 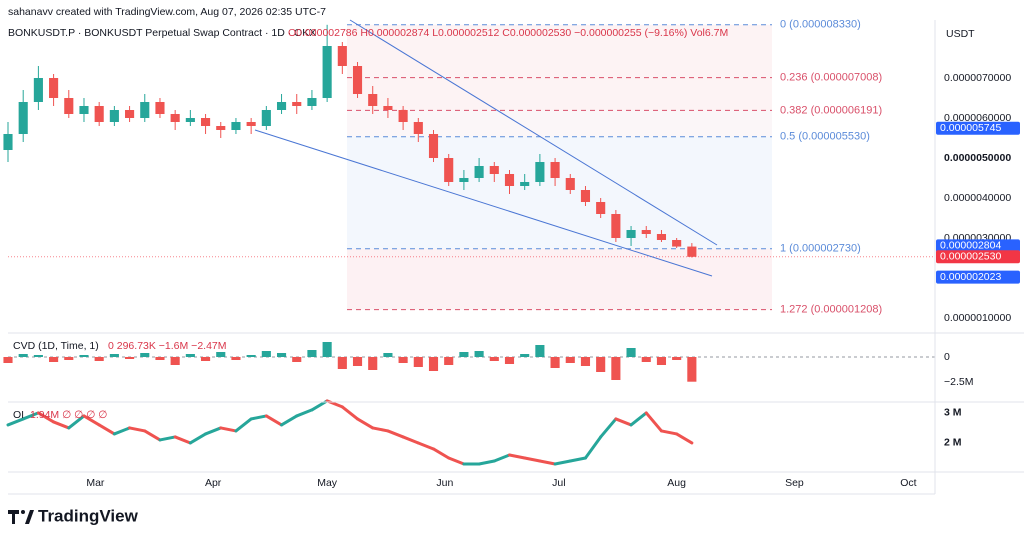 What do you see at coordinates (794, 483) in the screenshot?
I see `x-tick-label: Sep` at bounding box center [794, 483].